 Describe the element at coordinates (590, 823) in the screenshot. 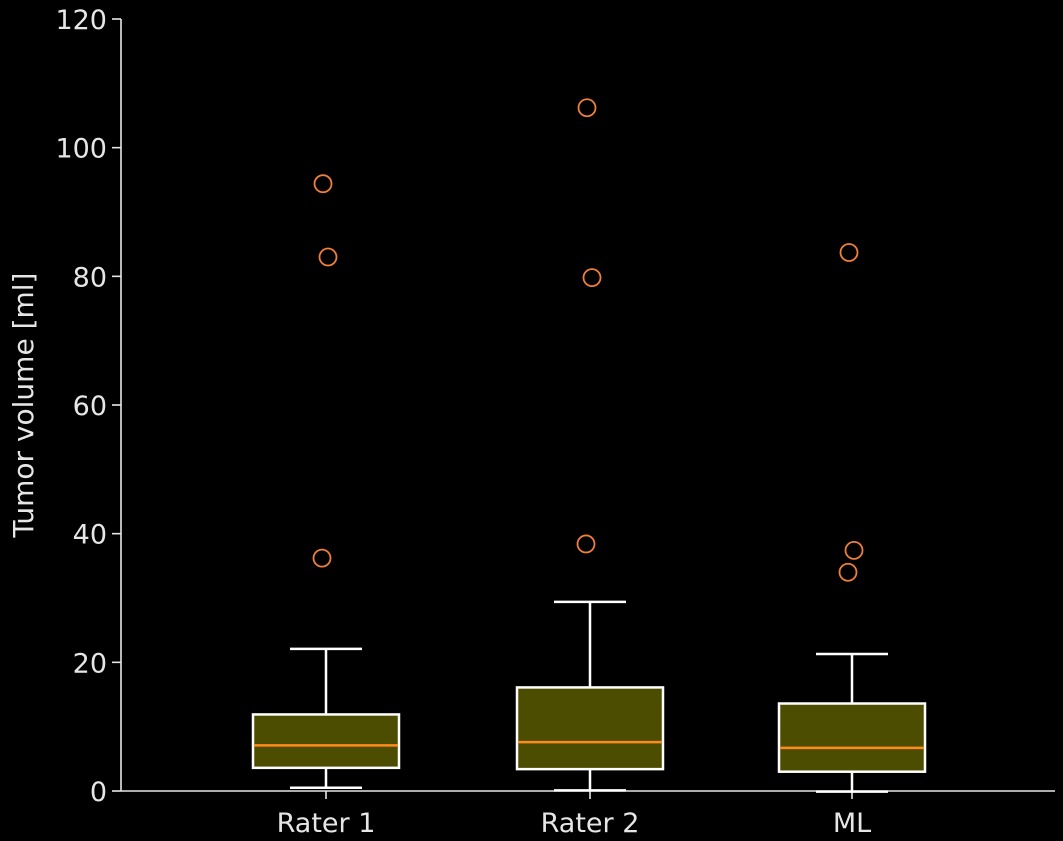

I see `x-tick-label: Rater 2` at that location.